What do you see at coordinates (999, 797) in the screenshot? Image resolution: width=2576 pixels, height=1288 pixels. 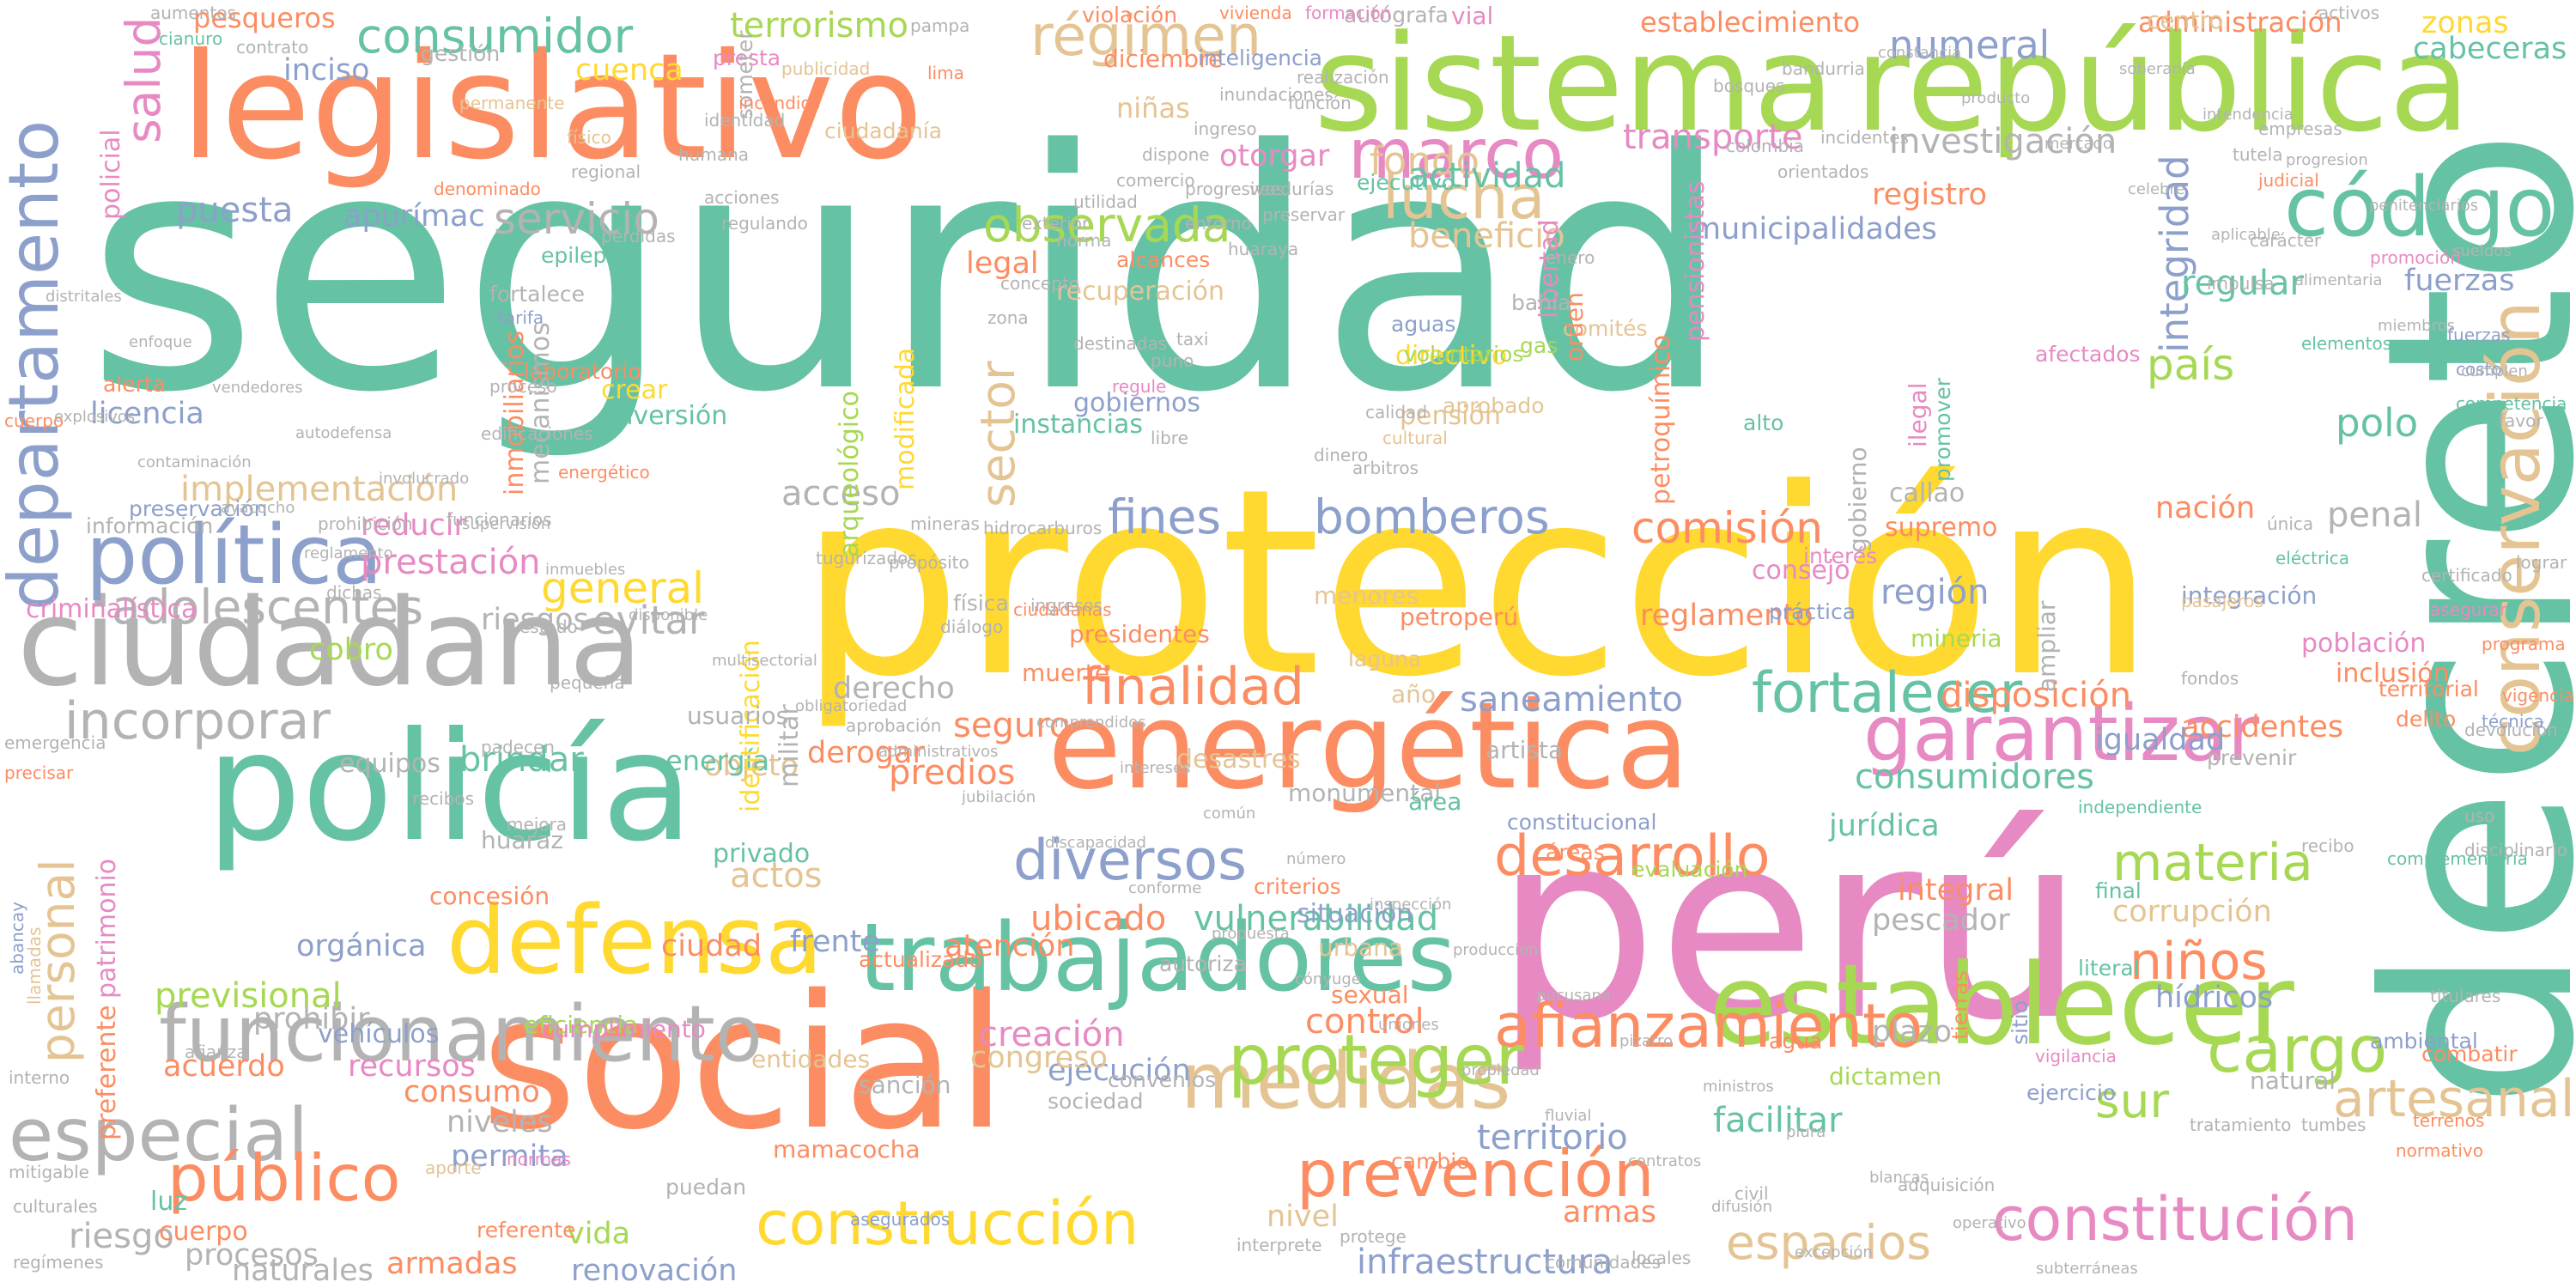 I see `cloud-word: jubilación` at bounding box center [999, 797].